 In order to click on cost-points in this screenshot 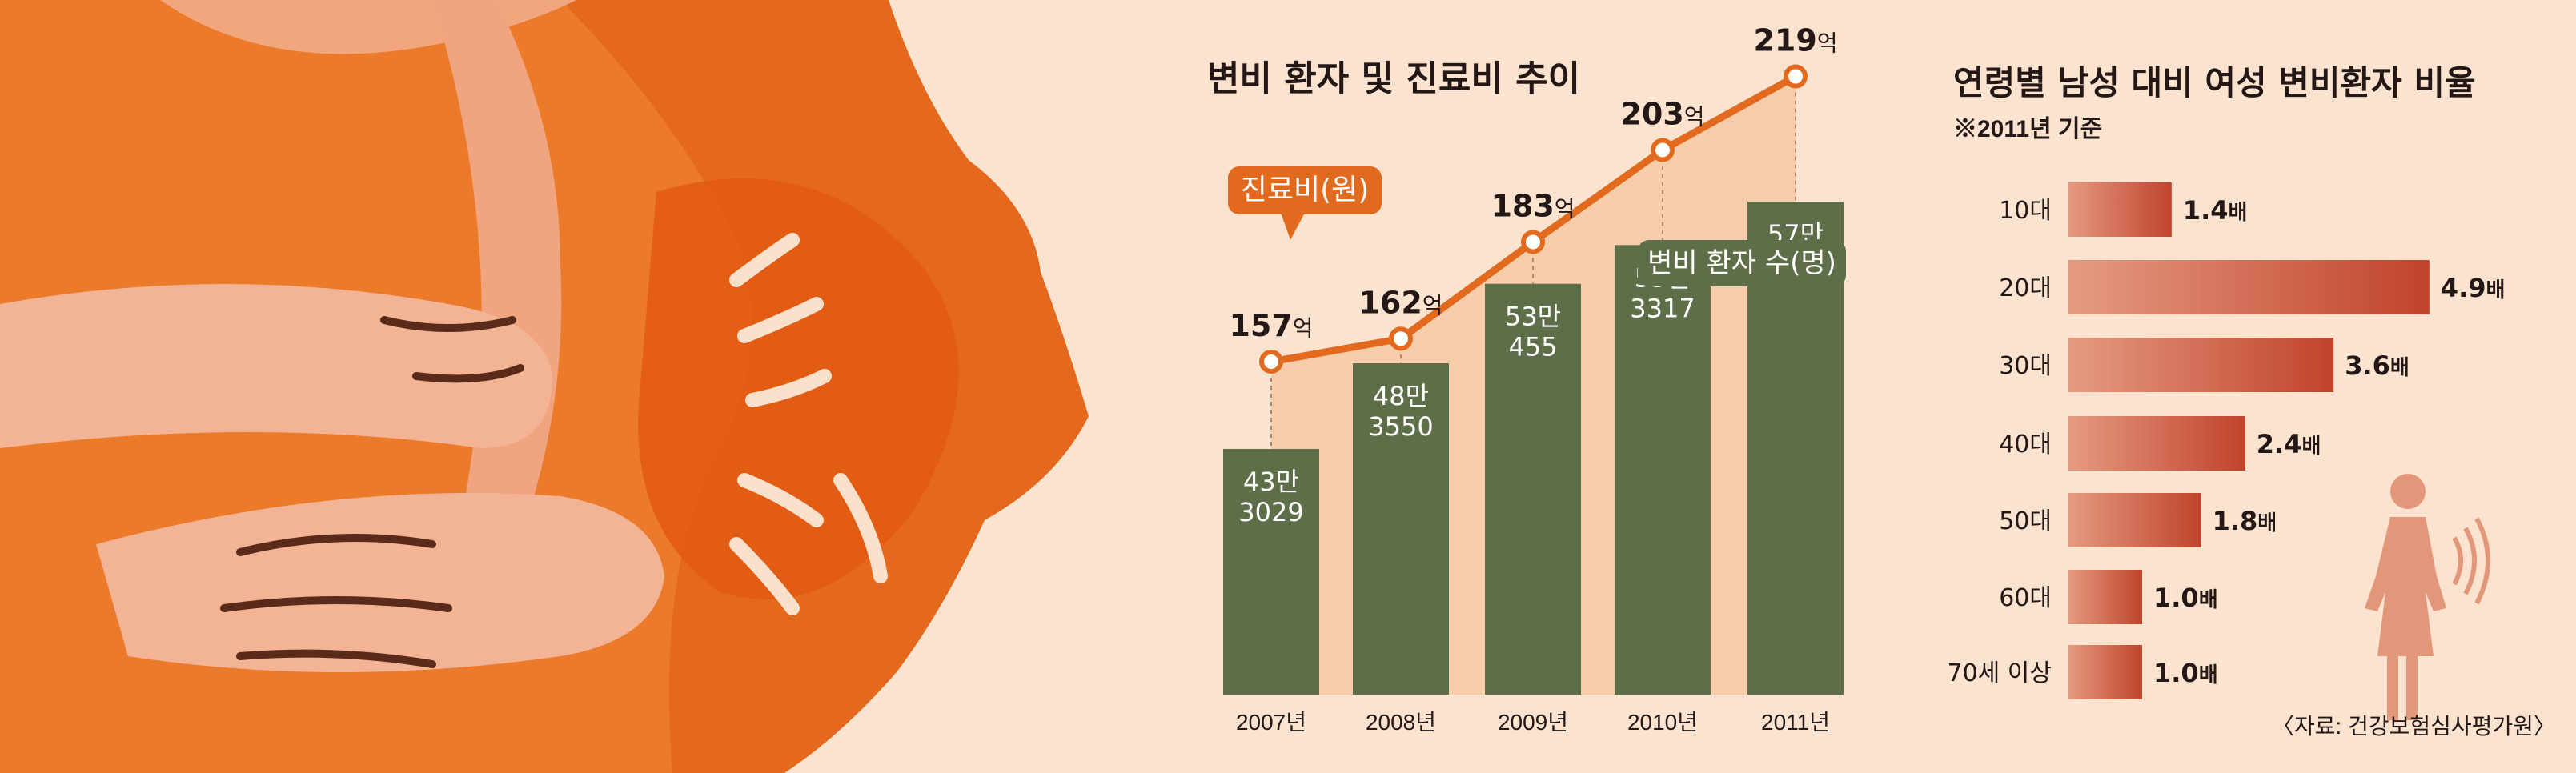, I will do `click(1533, 219)`.